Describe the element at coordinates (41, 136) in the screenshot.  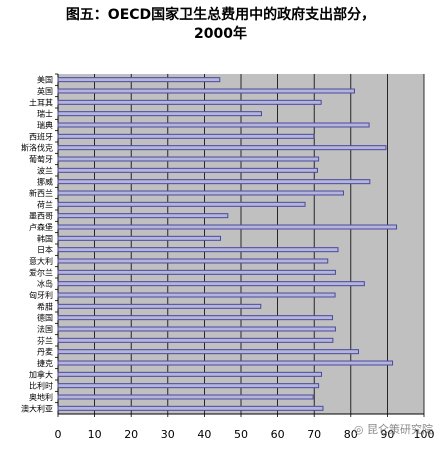
I see `category-label: 西班牙` at that location.